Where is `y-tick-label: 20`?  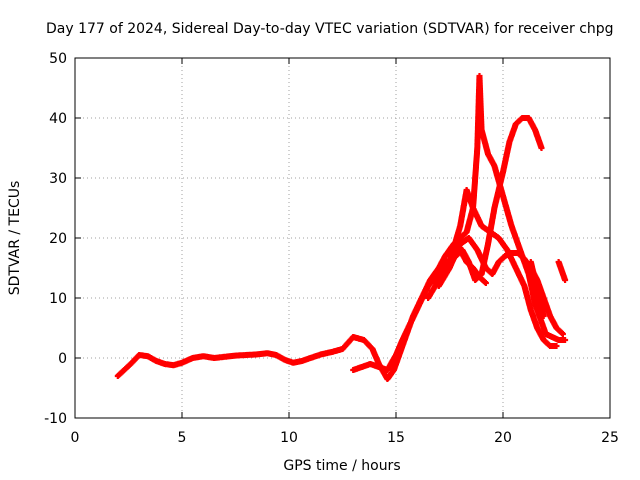
y-tick-label: 20 is located at coordinates (58, 239).